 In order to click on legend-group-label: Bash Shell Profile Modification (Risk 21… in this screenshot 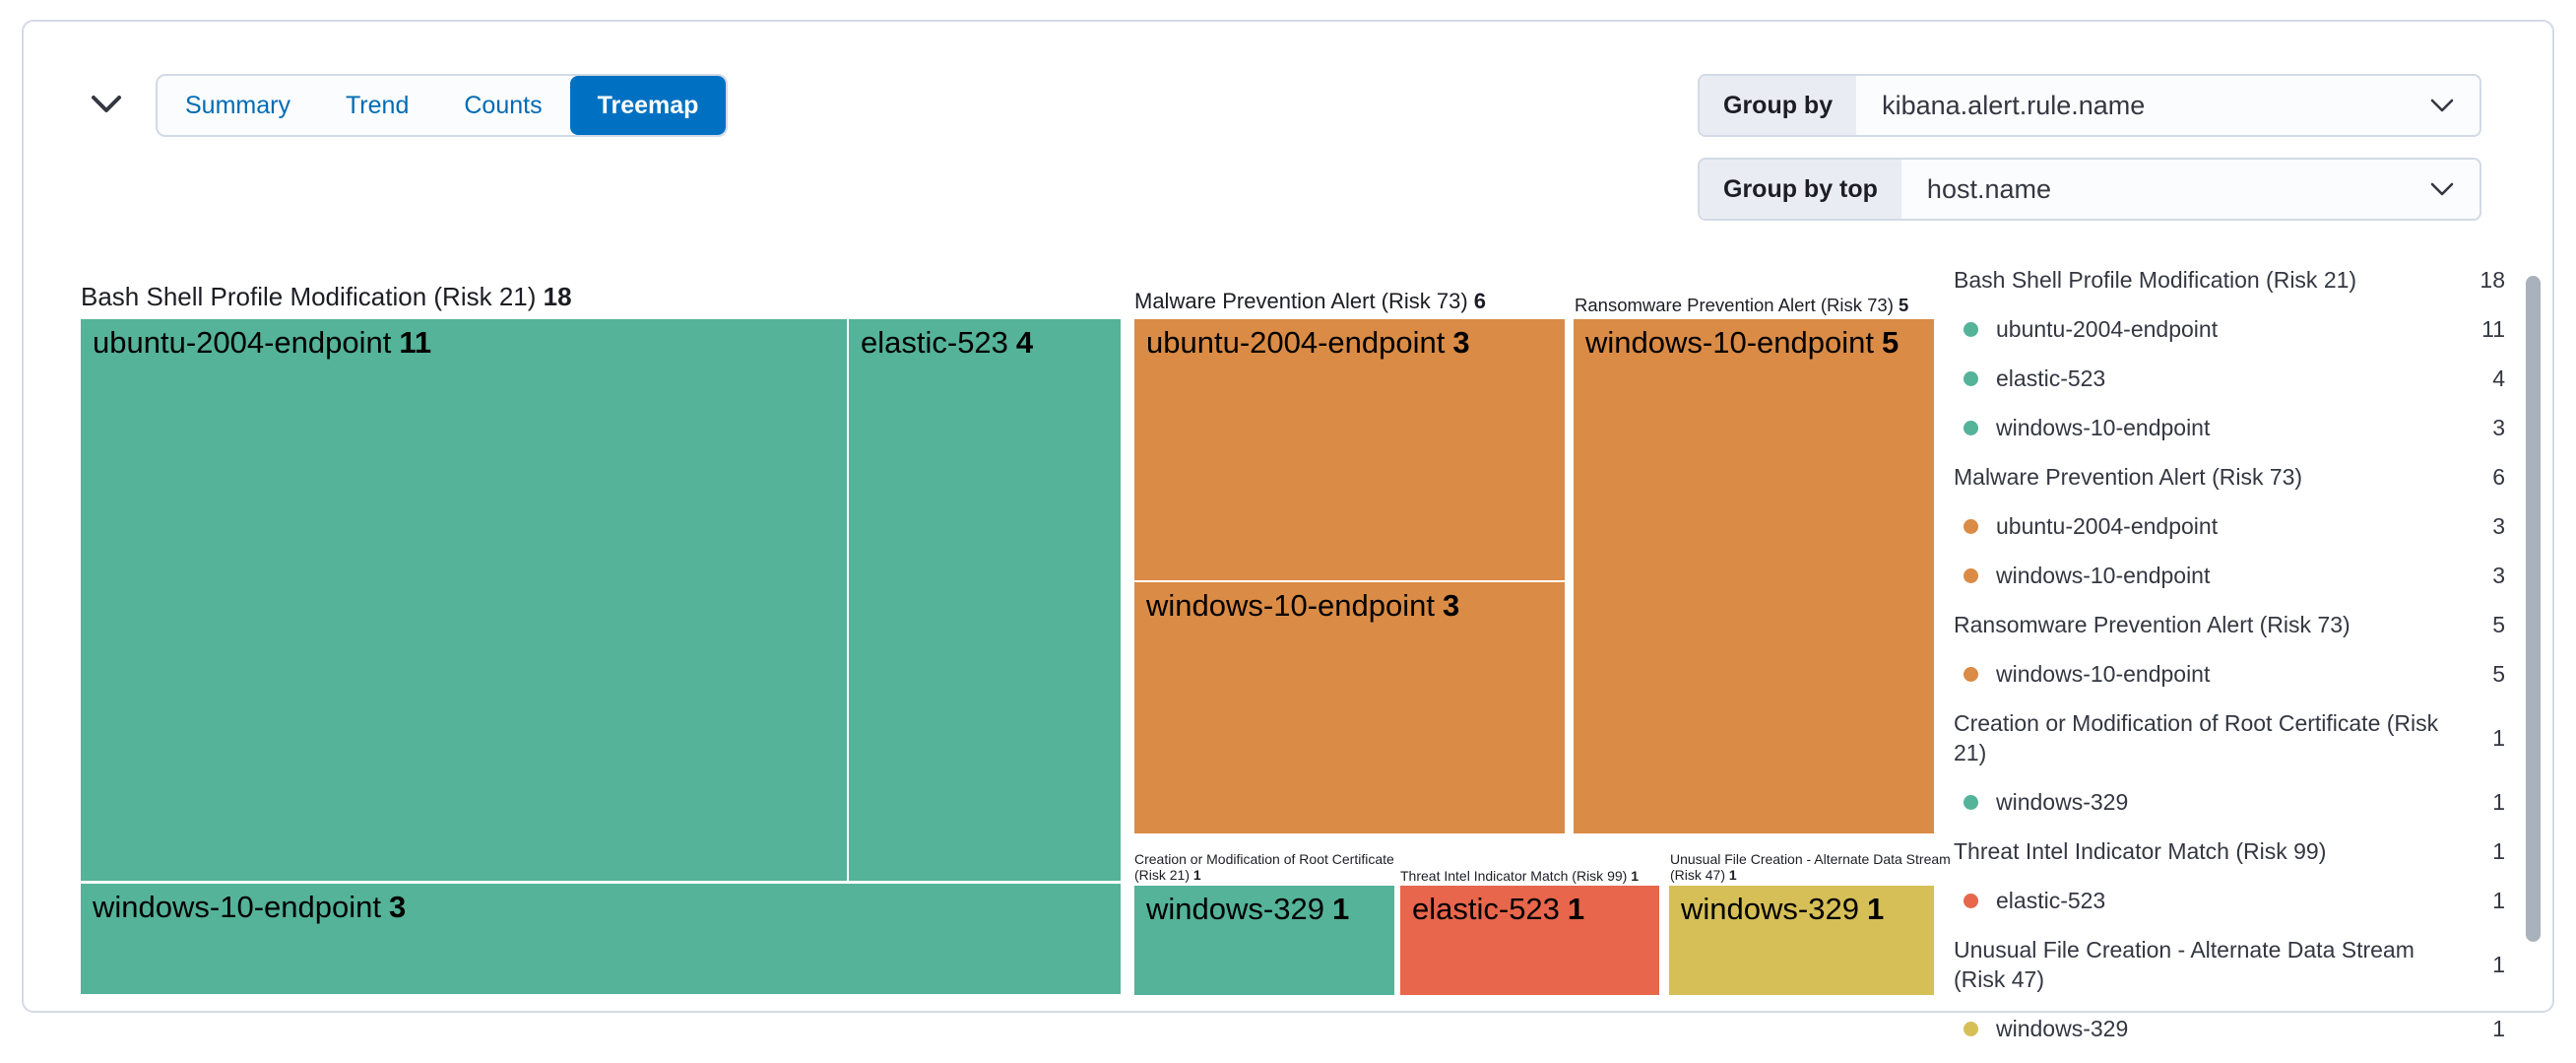, I will do `click(2229, 280)`.